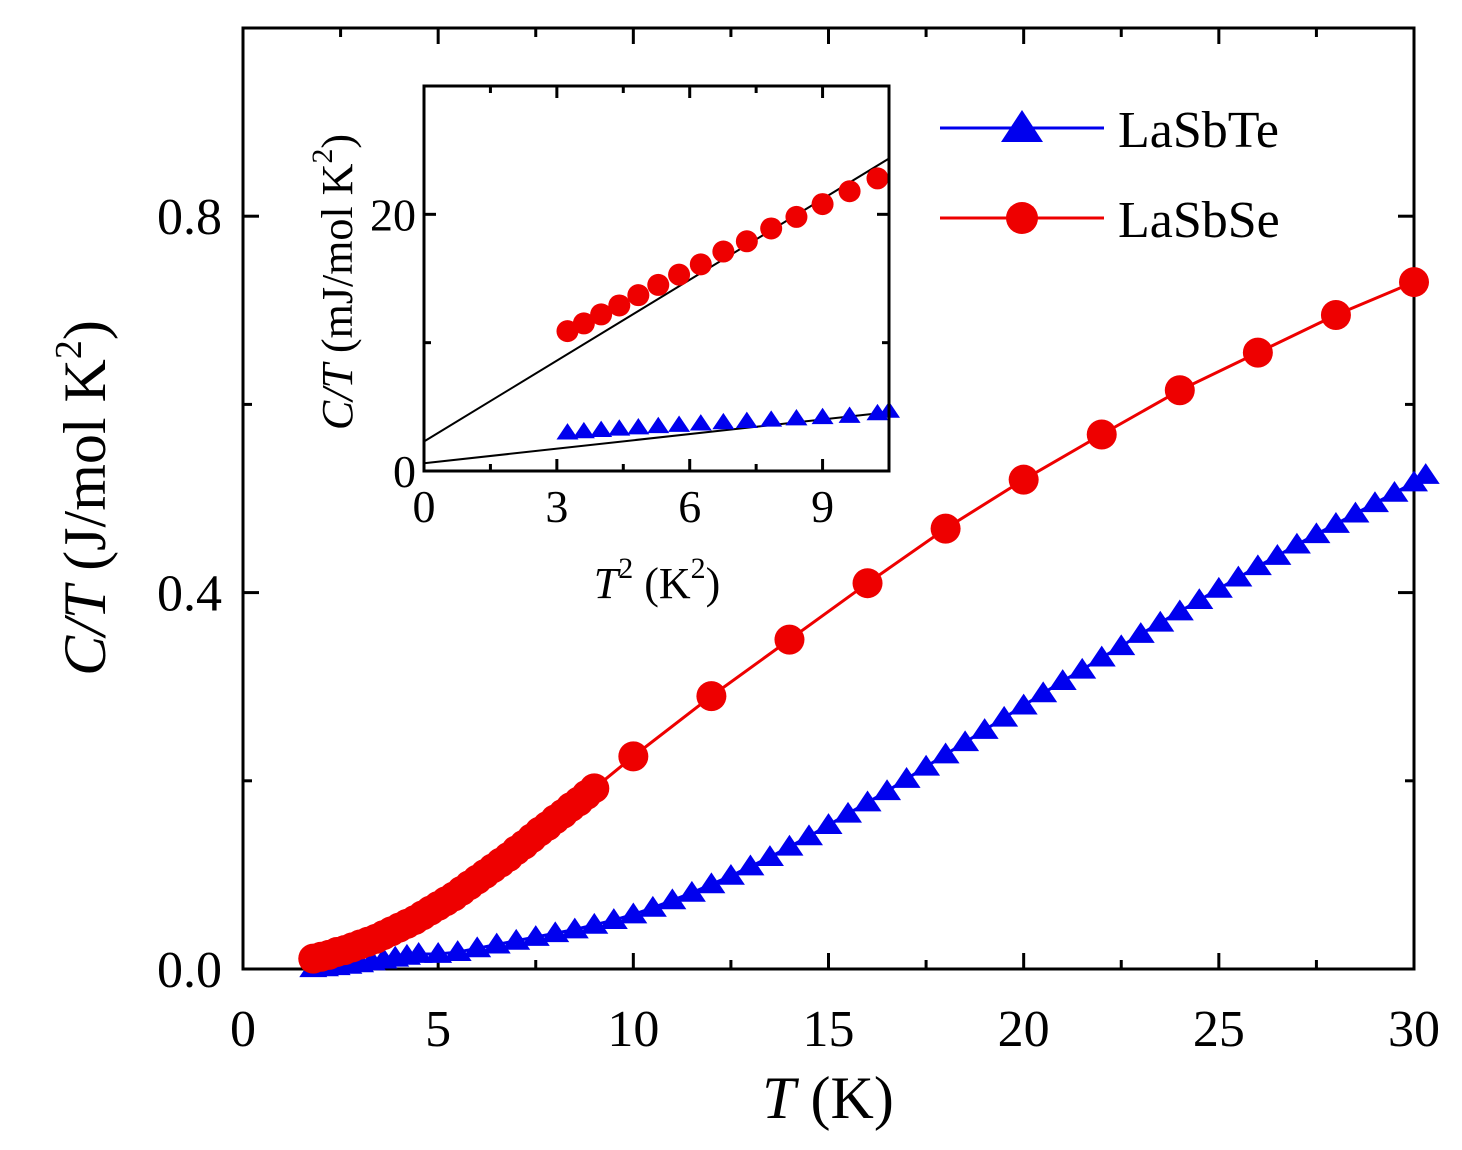 The width and height of the screenshot is (1462, 1150). What do you see at coordinates (393, 343) in the screenshot?
I see `inset-y-tick-labels: 0 20` at bounding box center [393, 343].